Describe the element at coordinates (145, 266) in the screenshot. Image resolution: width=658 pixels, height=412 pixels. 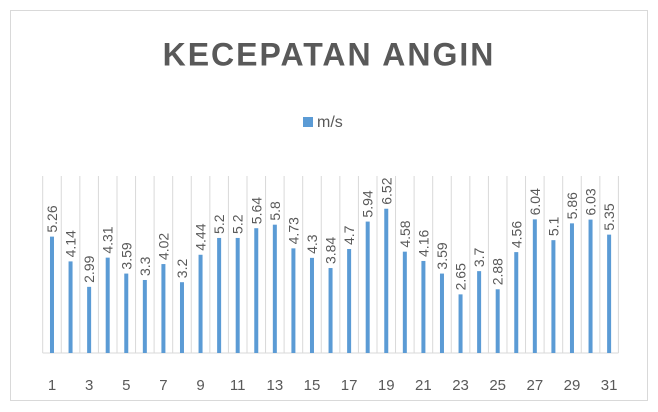
I see `data-label: 3.3` at that location.